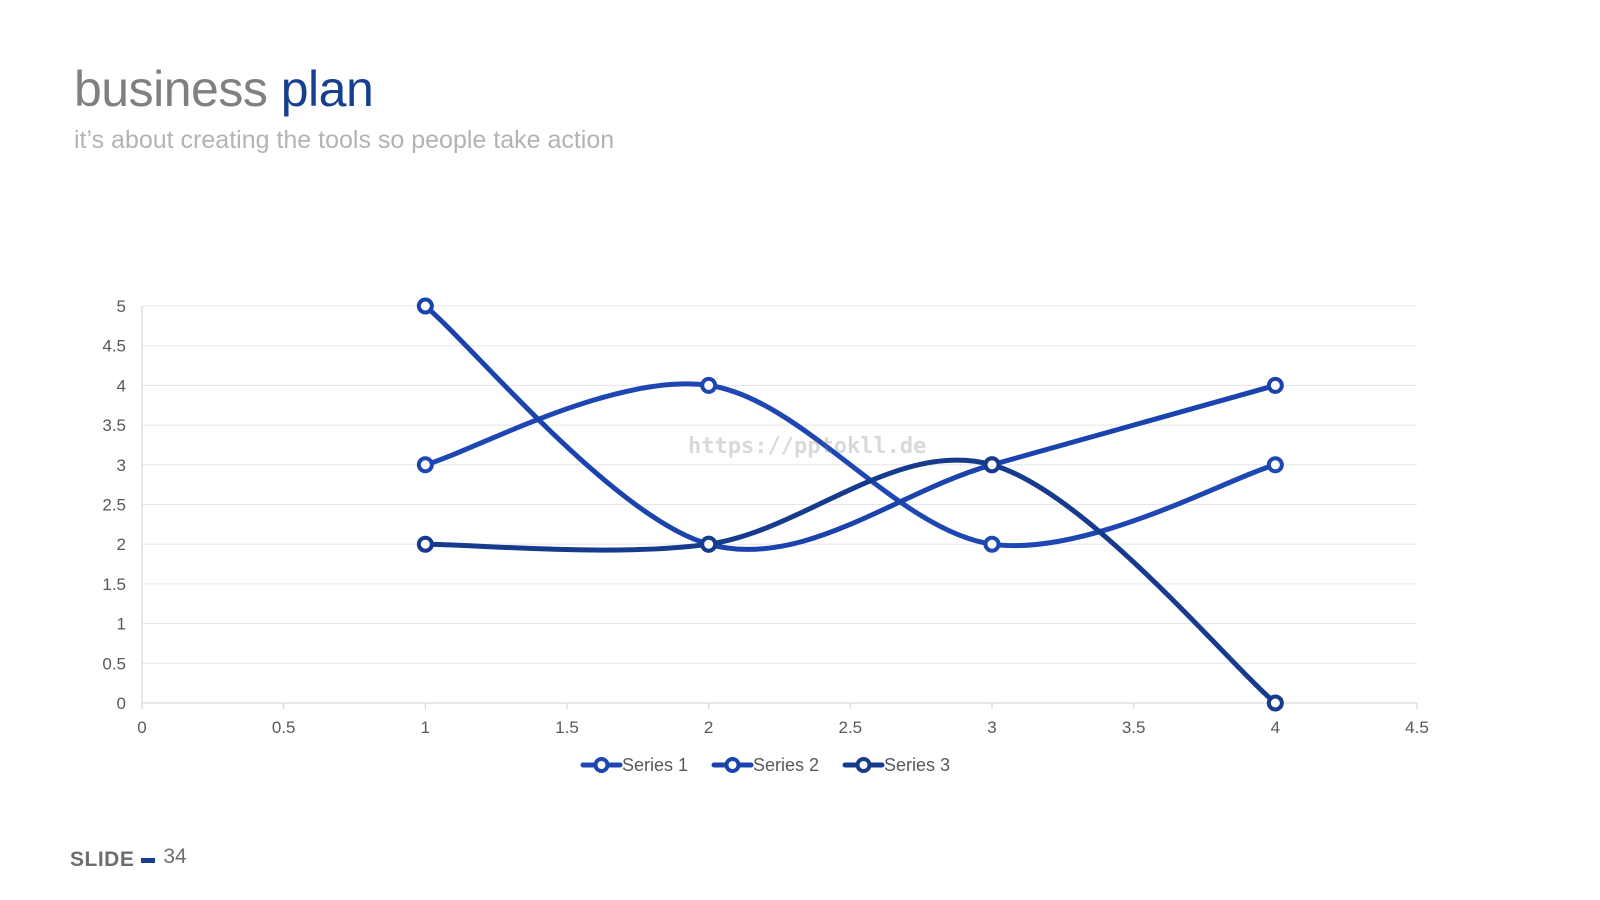 The image size is (1600, 900). I want to click on slide-footer: SLIDE 34, so click(128, 858).